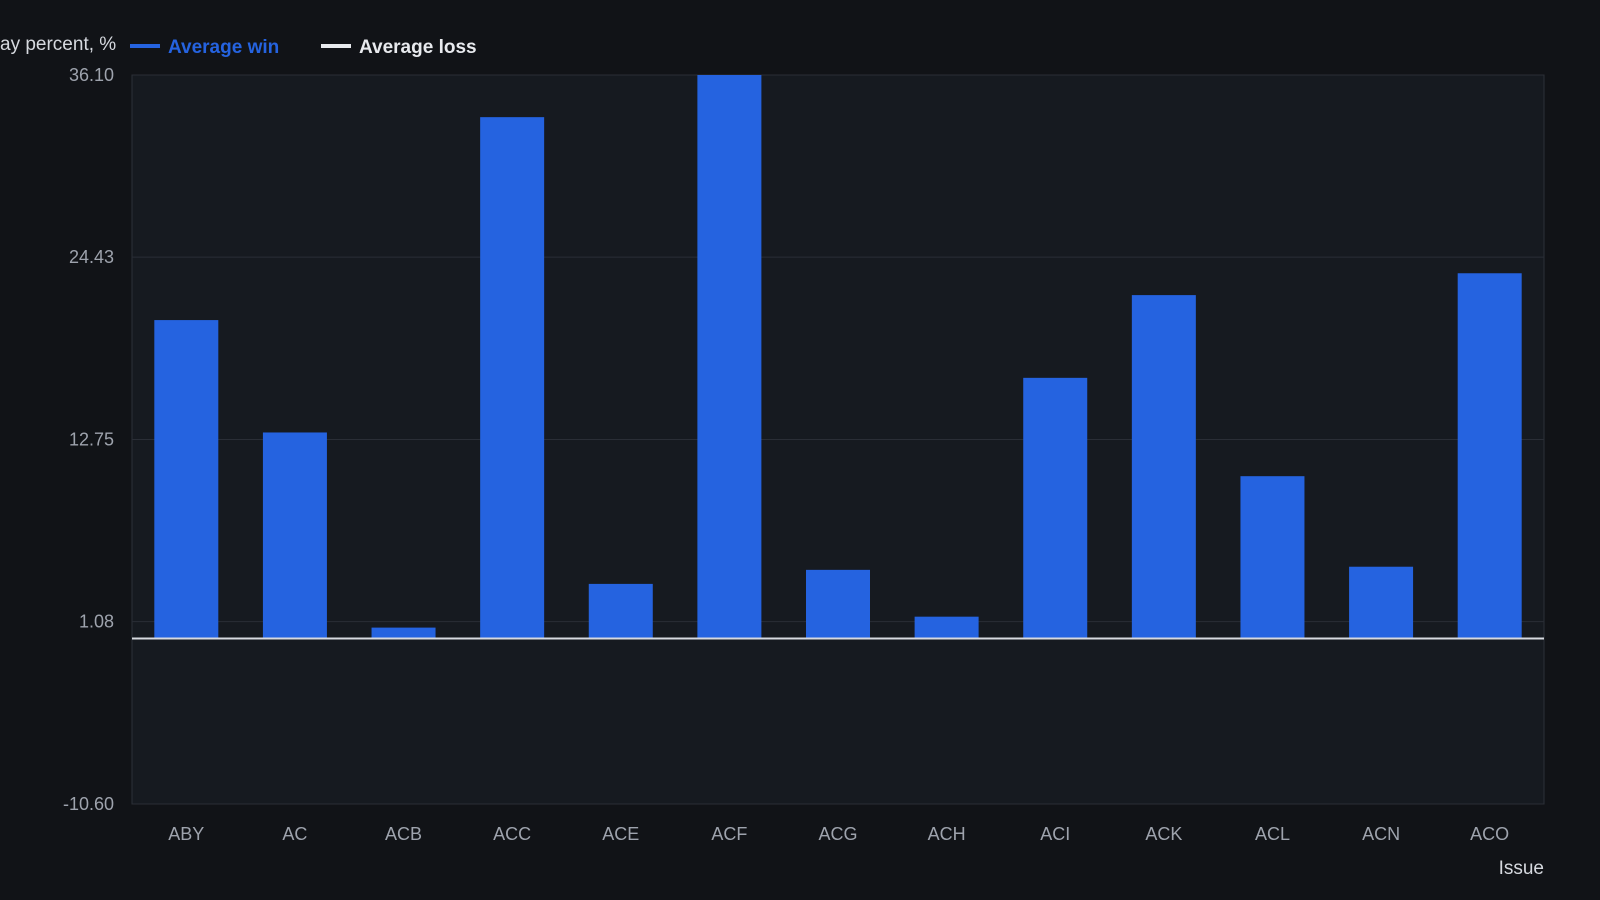 This screenshot has width=1600, height=900. Describe the element at coordinates (729, 834) in the screenshot. I see `x-tick-label: ACF` at that location.